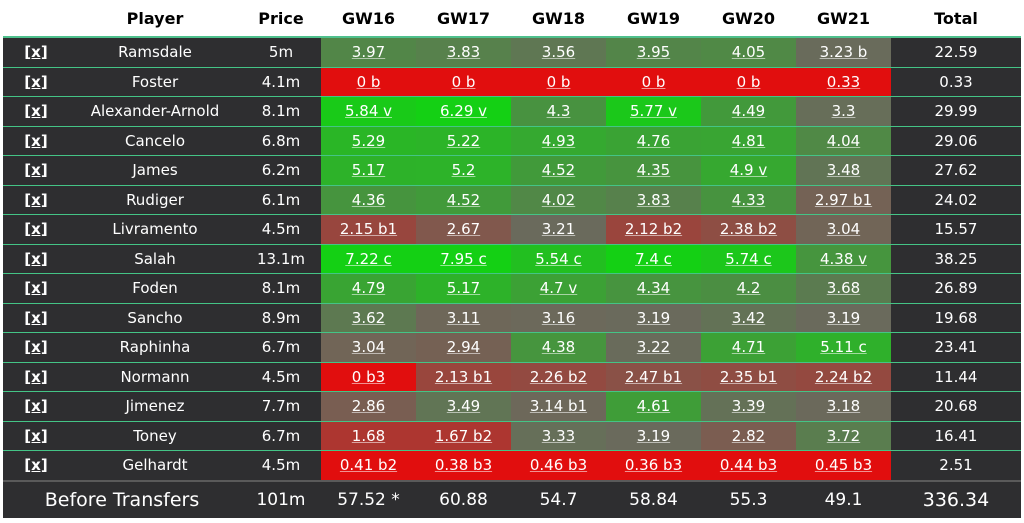 The width and height of the screenshot is (1024, 523). What do you see at coordinates (748, 465) in the screenshot?
I see `gw20-projection-cell: 0.44 b3` at bounding box center [748, 465].